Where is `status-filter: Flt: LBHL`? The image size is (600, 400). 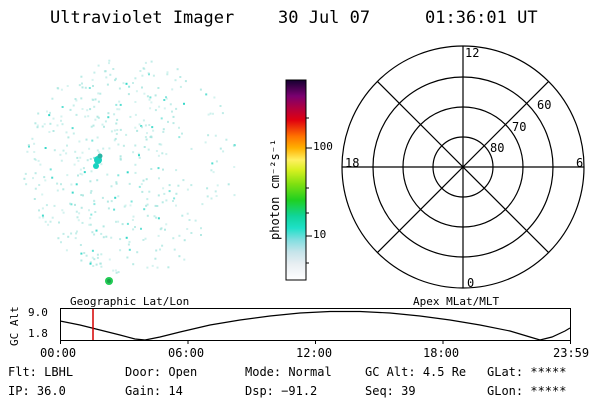 status-filter: Flt: LBHL is located at coordinates (41, 372).